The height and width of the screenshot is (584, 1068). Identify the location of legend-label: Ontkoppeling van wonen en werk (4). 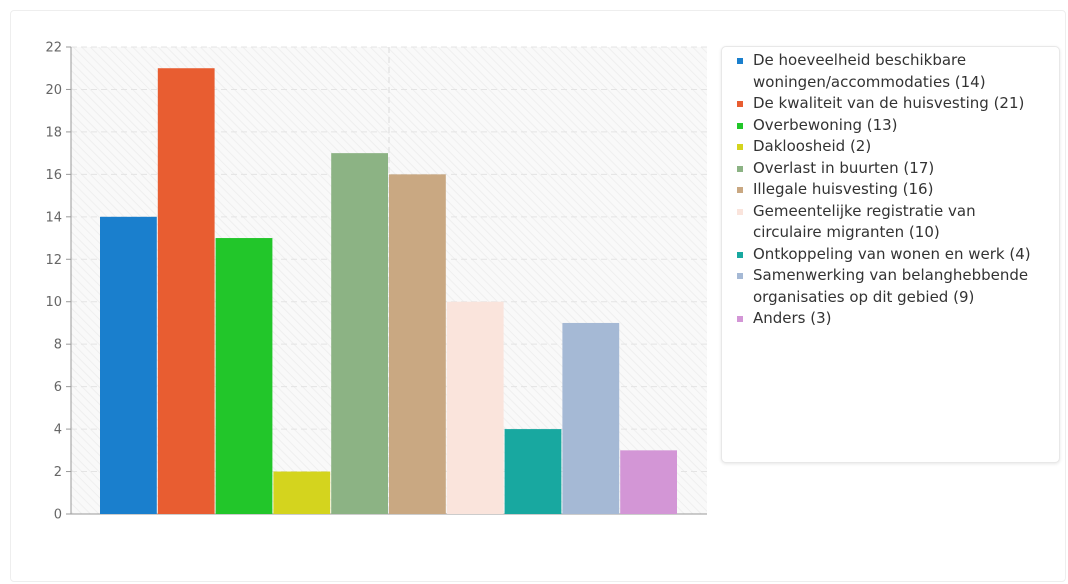
(892, 253).